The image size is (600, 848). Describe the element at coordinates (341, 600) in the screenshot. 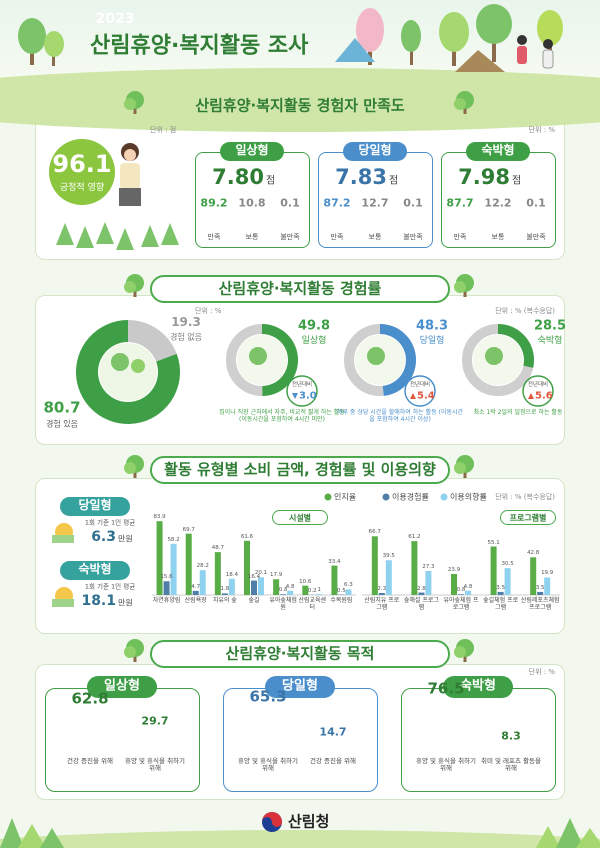

I see `x-category: 수목원림` at that location.